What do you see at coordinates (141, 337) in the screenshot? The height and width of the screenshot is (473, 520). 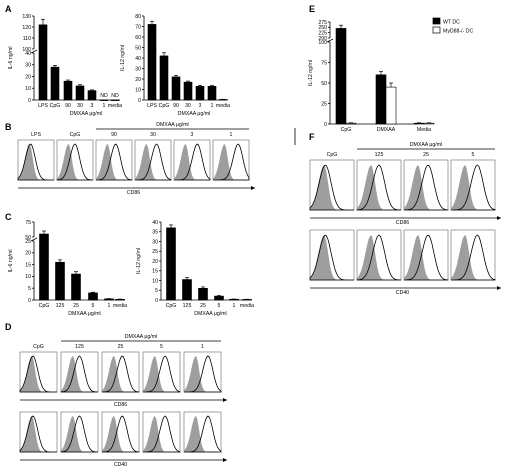 I see `d-group-label: DMXAA μg/ml` at bounding box center [141, 337].